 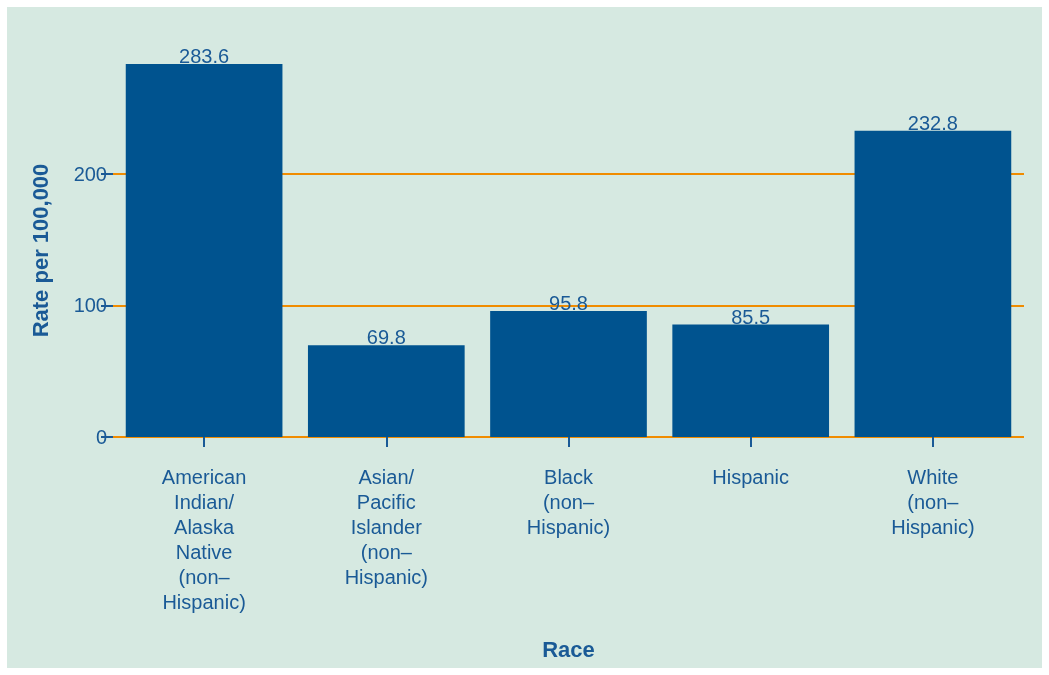 I want to click on y-axis-title: Rate per 100,000, so click(x=40, y=250).